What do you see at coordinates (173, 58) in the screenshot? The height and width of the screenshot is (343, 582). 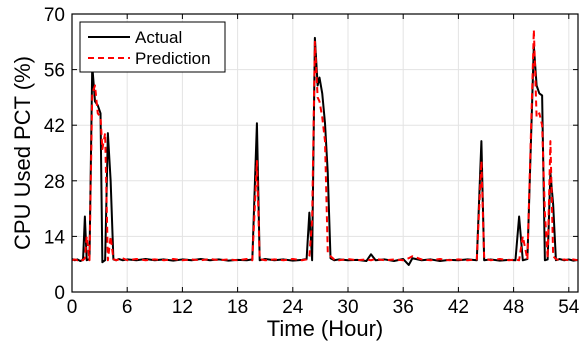 I see `legend-label-prediction: Prediction` at bounding box center [173, 58].